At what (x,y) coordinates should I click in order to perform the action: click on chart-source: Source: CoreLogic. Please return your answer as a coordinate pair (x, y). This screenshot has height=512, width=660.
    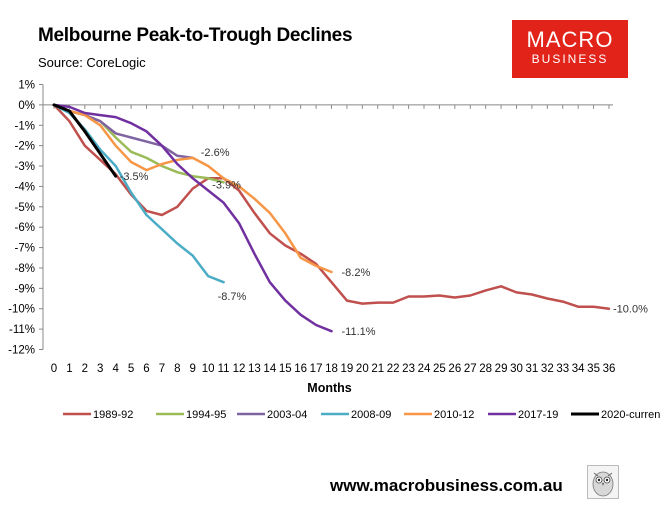
    Looking at the image, I should click on (92, 62).